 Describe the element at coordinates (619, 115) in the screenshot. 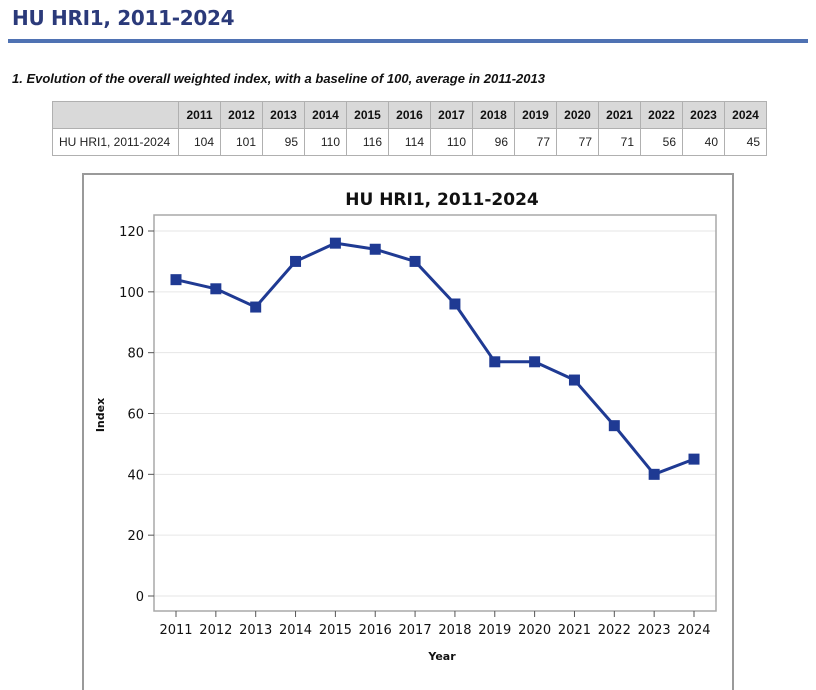

I see `table-header-year: 2021` at that location.